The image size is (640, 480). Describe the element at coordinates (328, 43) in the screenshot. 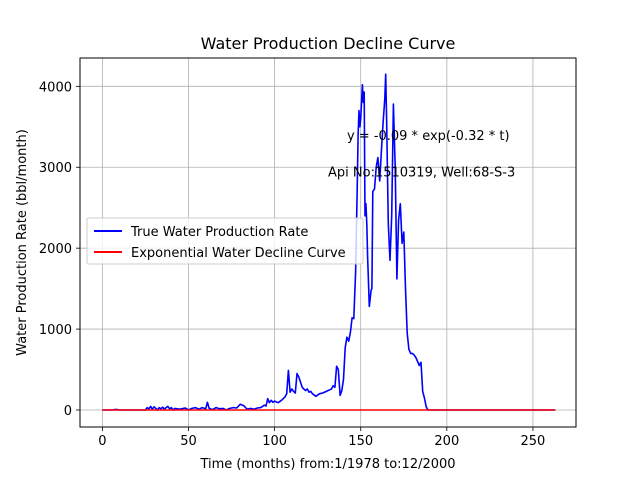

I see `chart-title: Water Production Decline Curve` at that location.